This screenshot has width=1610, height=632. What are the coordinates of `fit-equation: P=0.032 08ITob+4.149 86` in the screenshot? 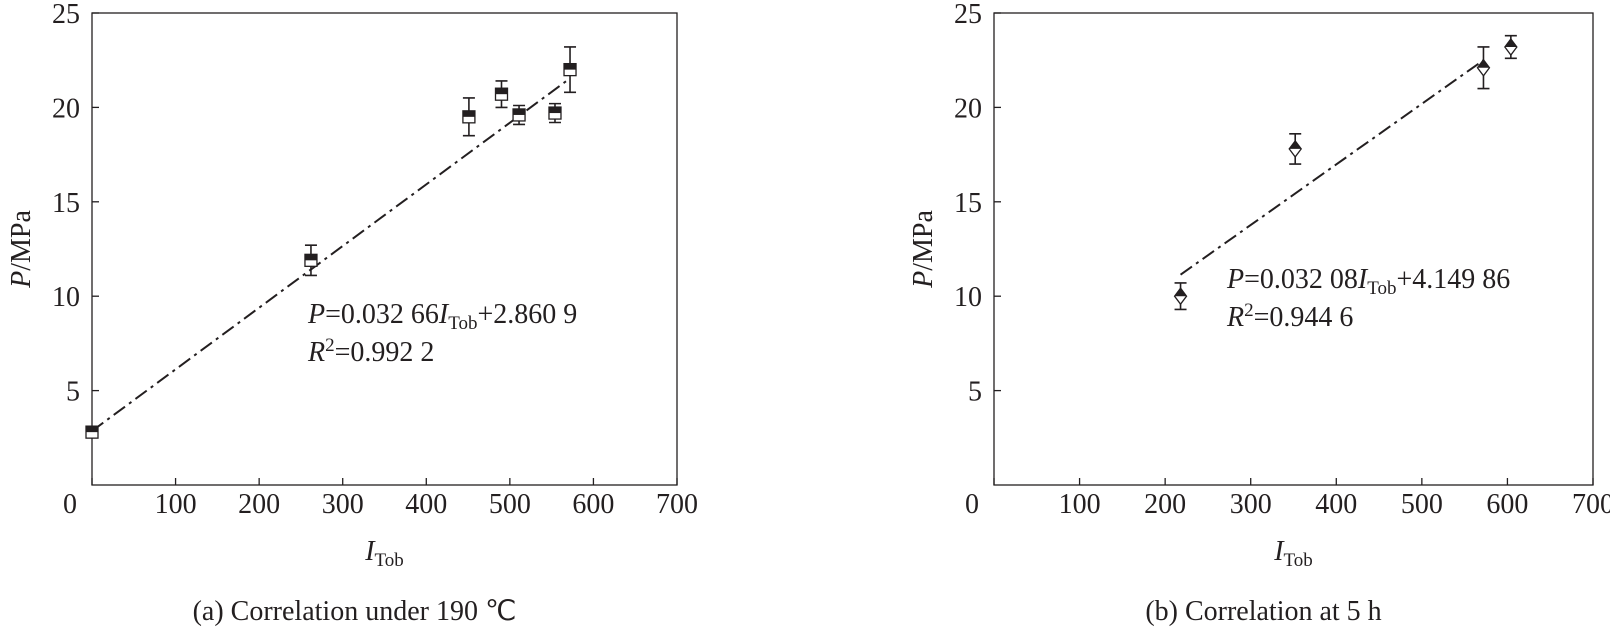 It's located at (1368, 281).